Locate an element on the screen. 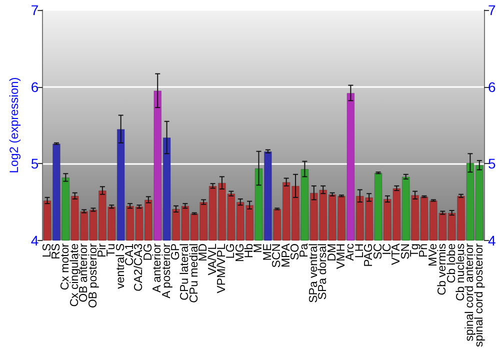 This screenshot has width=500, height=350. x-tick-label: spinal cord posterior is located at coordinates (479, 295).